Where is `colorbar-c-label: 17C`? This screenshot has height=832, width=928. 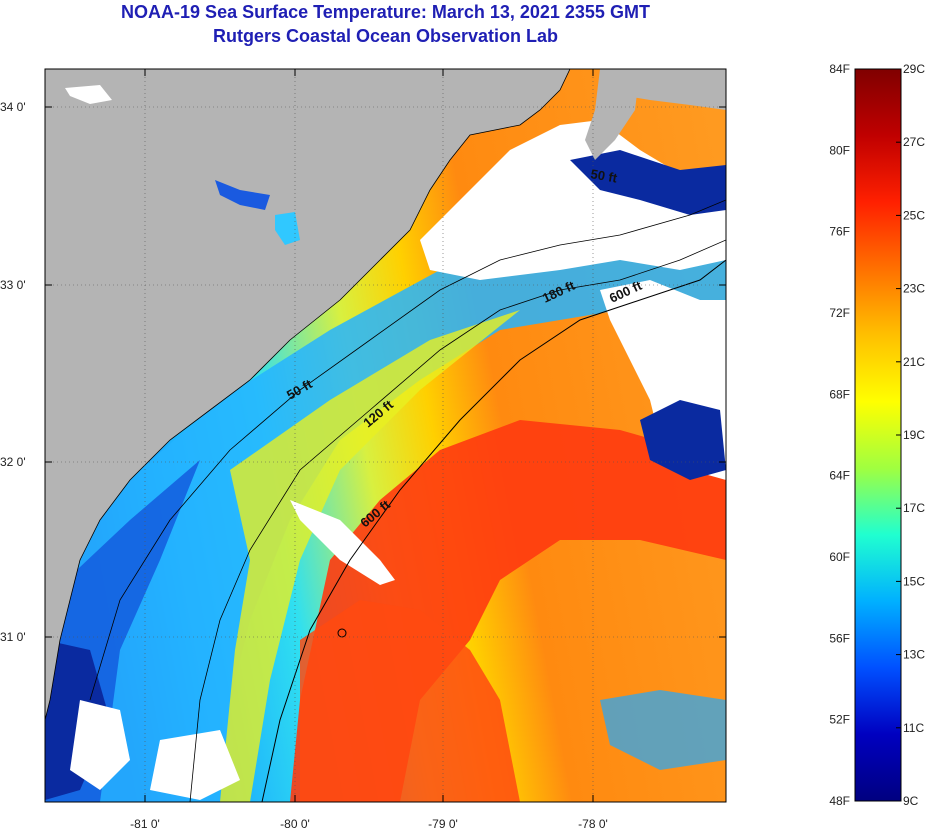 colorbar-c-label: 17C is located at coordinates (914, 508).